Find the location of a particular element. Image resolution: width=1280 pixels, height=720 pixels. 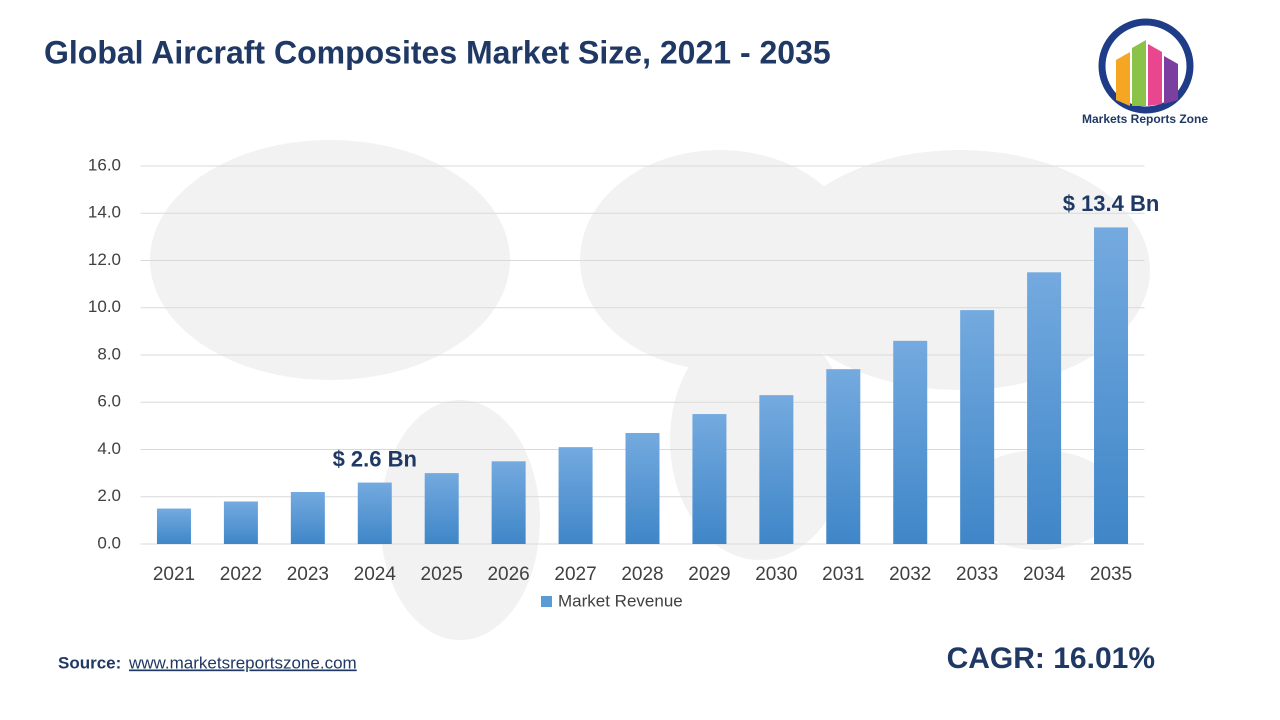

x-tick-label: 2029 is located at coordinates (709, 574).